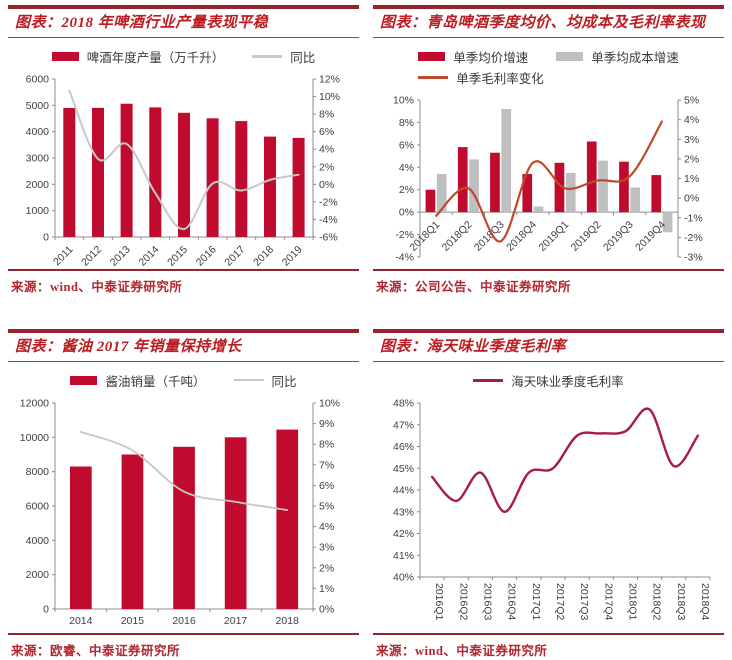 The width and height of the screenshot is (732, 660). Describe the element at coordinates (37, 211) in the screenshot. I see `svg-text: 1000` at that location.